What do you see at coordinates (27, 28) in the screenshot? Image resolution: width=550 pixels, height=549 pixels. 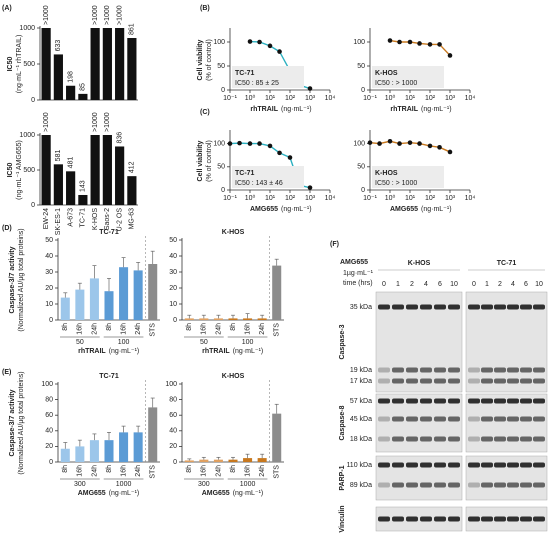 I see `y-tick-label: 1000` at bounding box center [27, 28].